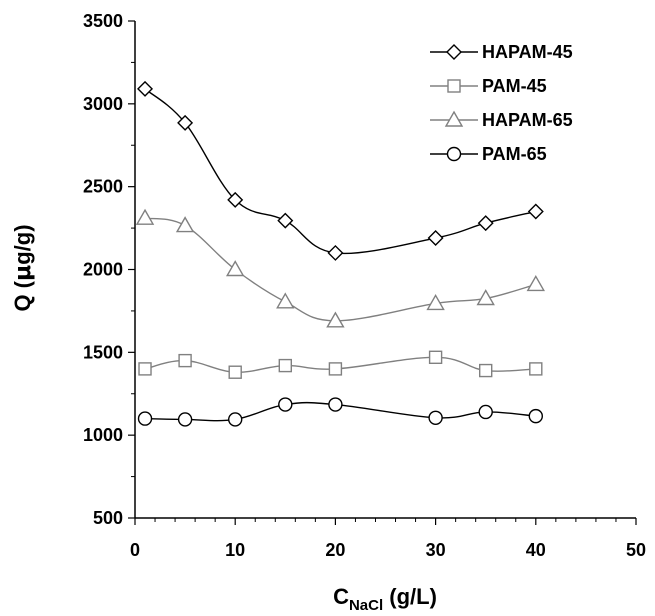 This screenshot has height=616, width=655. Describe the element at coordinates (103, 352) in the screenshot. I see `y-tick-label: 1500` at that location.